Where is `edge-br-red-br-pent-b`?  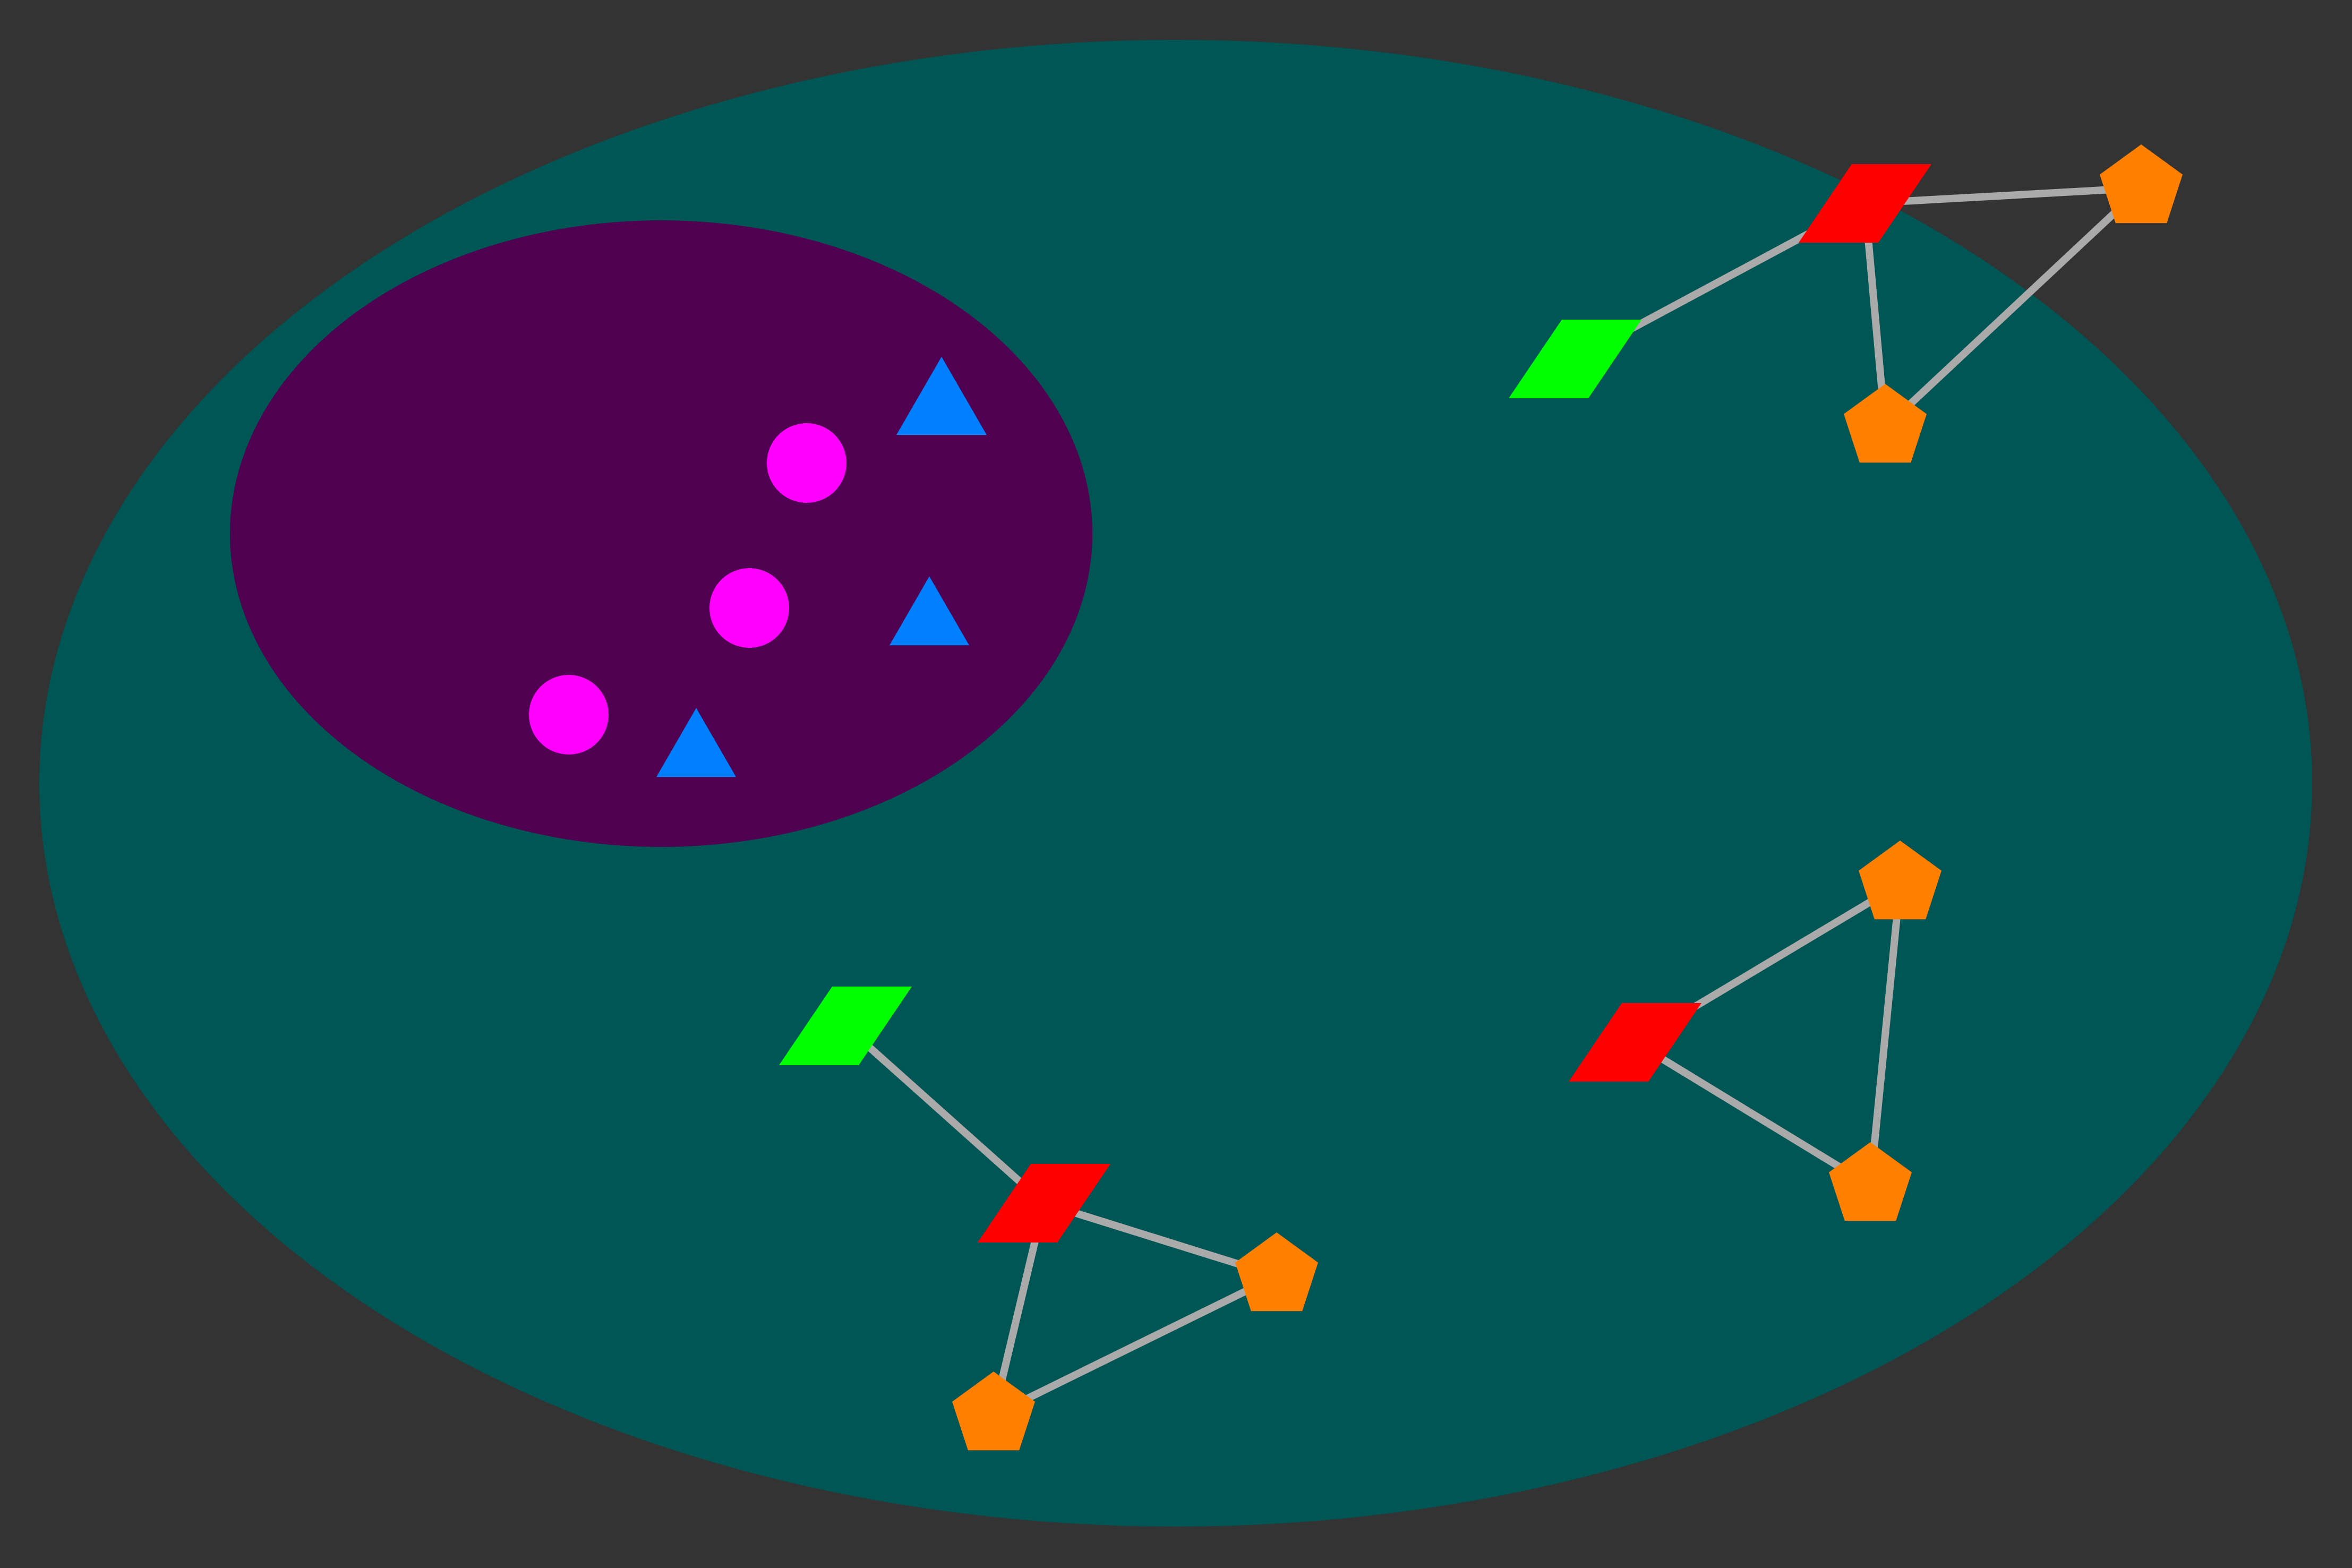 edge-br-red-br-pent-b is located at coordinates (1752, 1114).